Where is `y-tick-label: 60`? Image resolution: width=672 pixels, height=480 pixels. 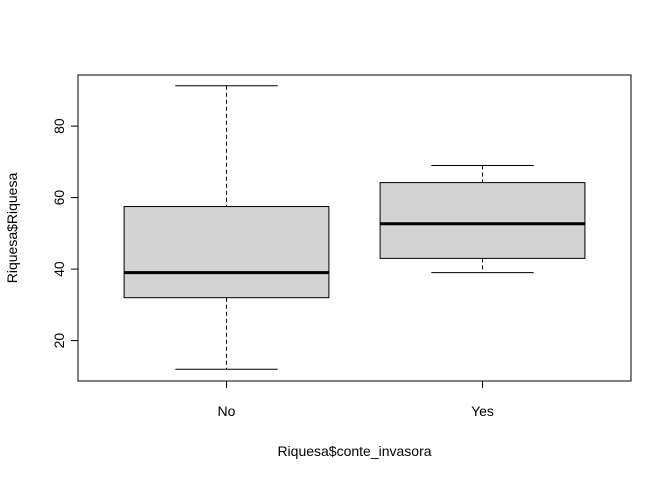 y-tick-label: 60 is located at coordinates (59, 198).